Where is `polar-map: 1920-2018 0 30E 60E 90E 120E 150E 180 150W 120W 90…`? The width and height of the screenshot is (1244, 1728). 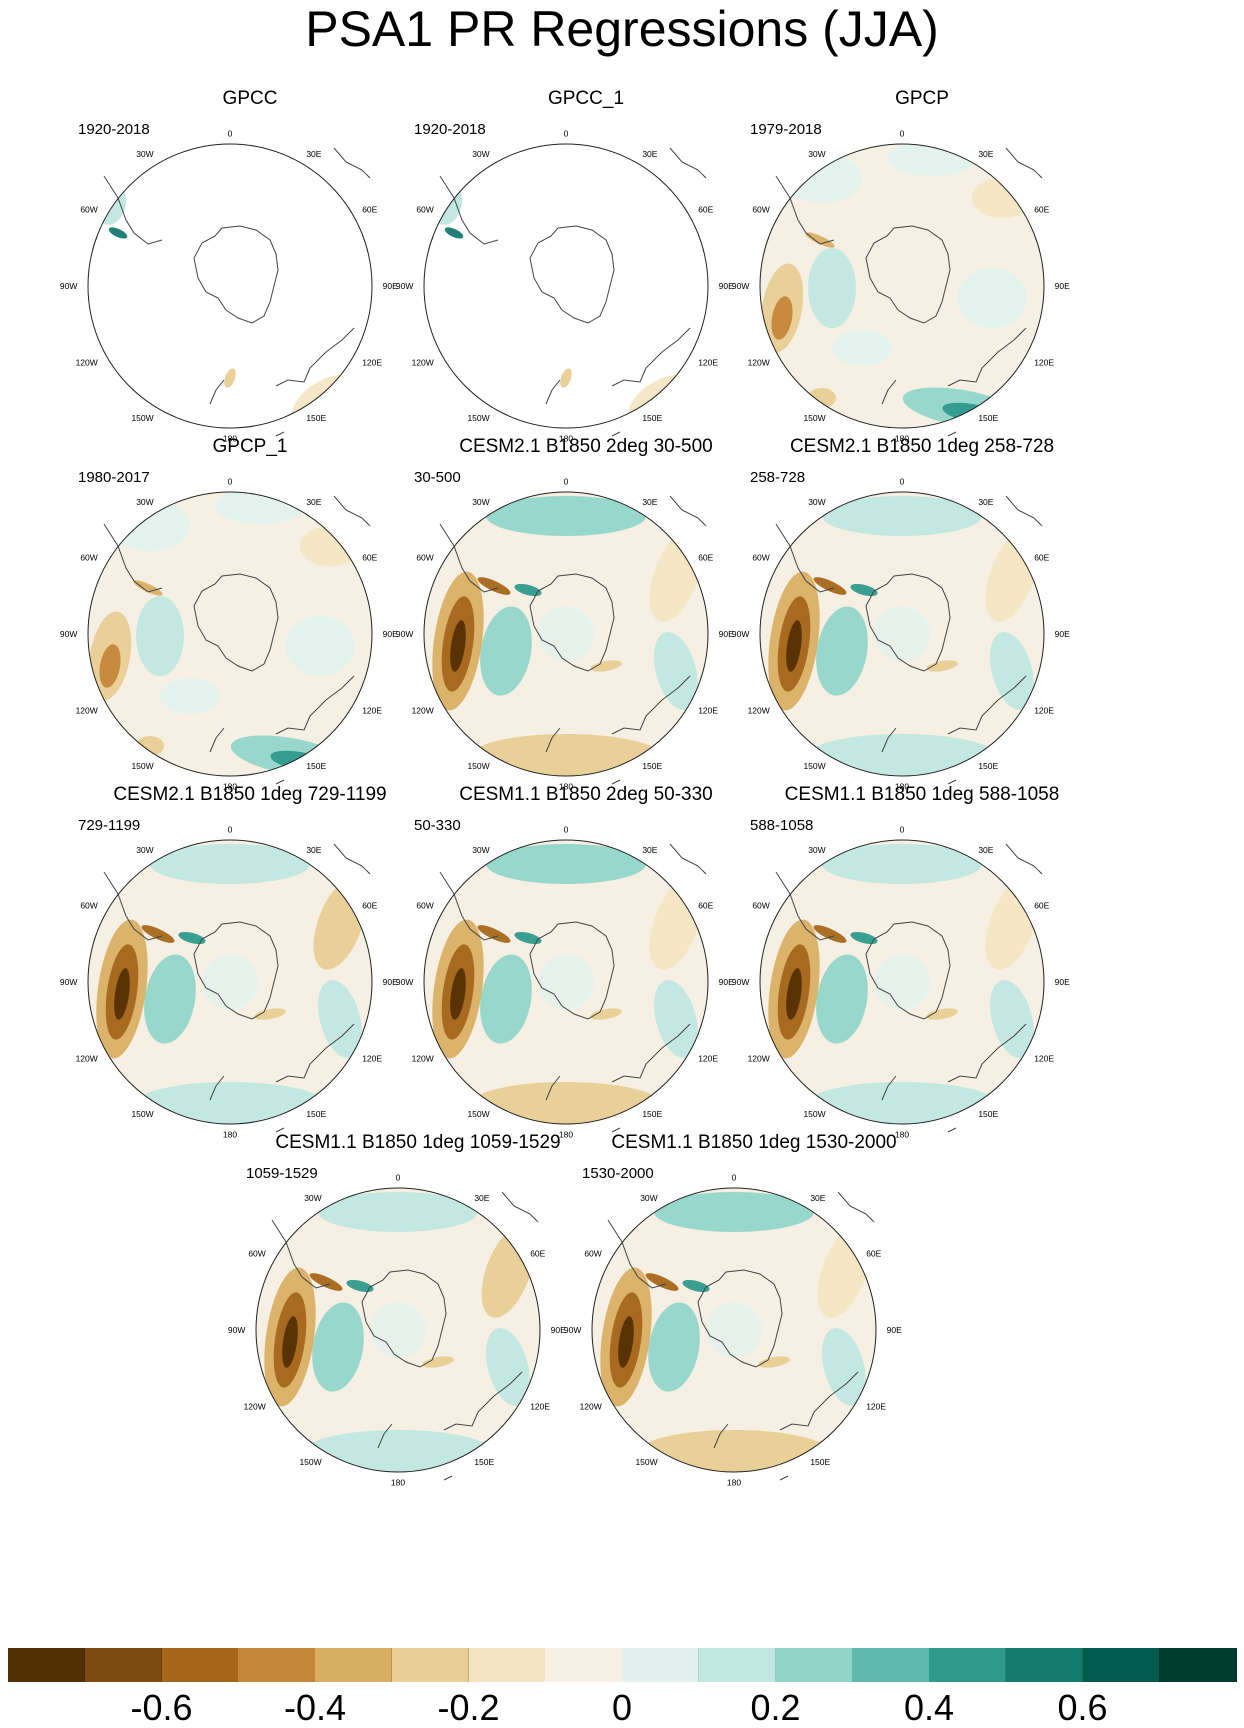
polar-map: 1920-2018 0 30E 60E 90E 120E 150E 180 150W 120W 90… is located at coordinates (229, 282).